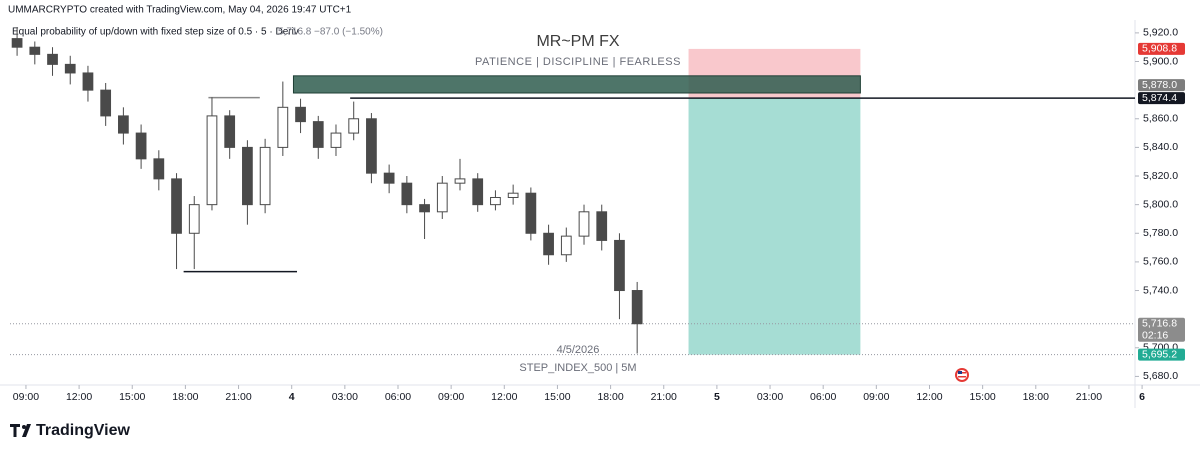  Describe the element at coordinates (578, 62) in the screenshot. I see `watermark-subtitle: PATIENCE | DISCIPLINE | FEARLESS` at that location.